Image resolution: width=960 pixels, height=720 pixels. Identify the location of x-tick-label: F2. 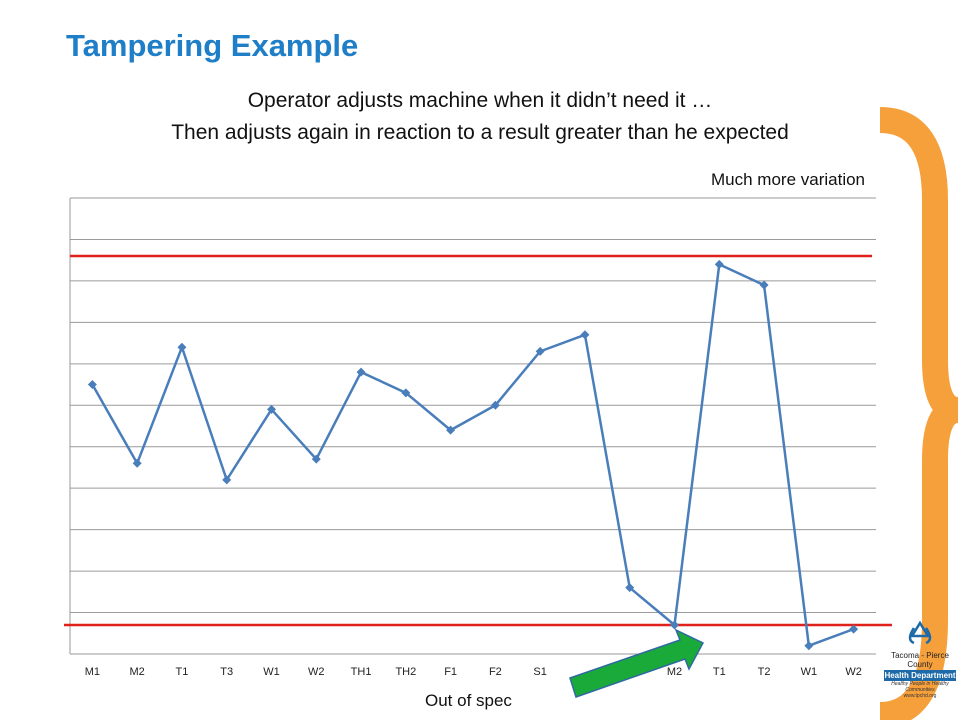
(495, 672).